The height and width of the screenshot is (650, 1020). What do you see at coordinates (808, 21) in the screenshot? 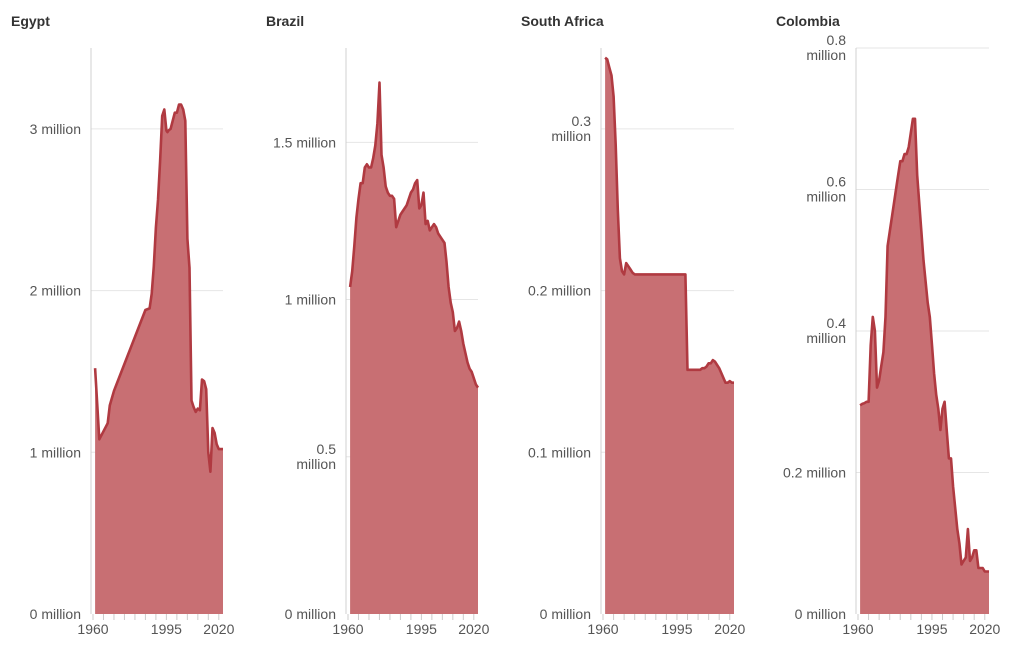
I see `panel-title: Colombia` at bounding box center [808, 21].